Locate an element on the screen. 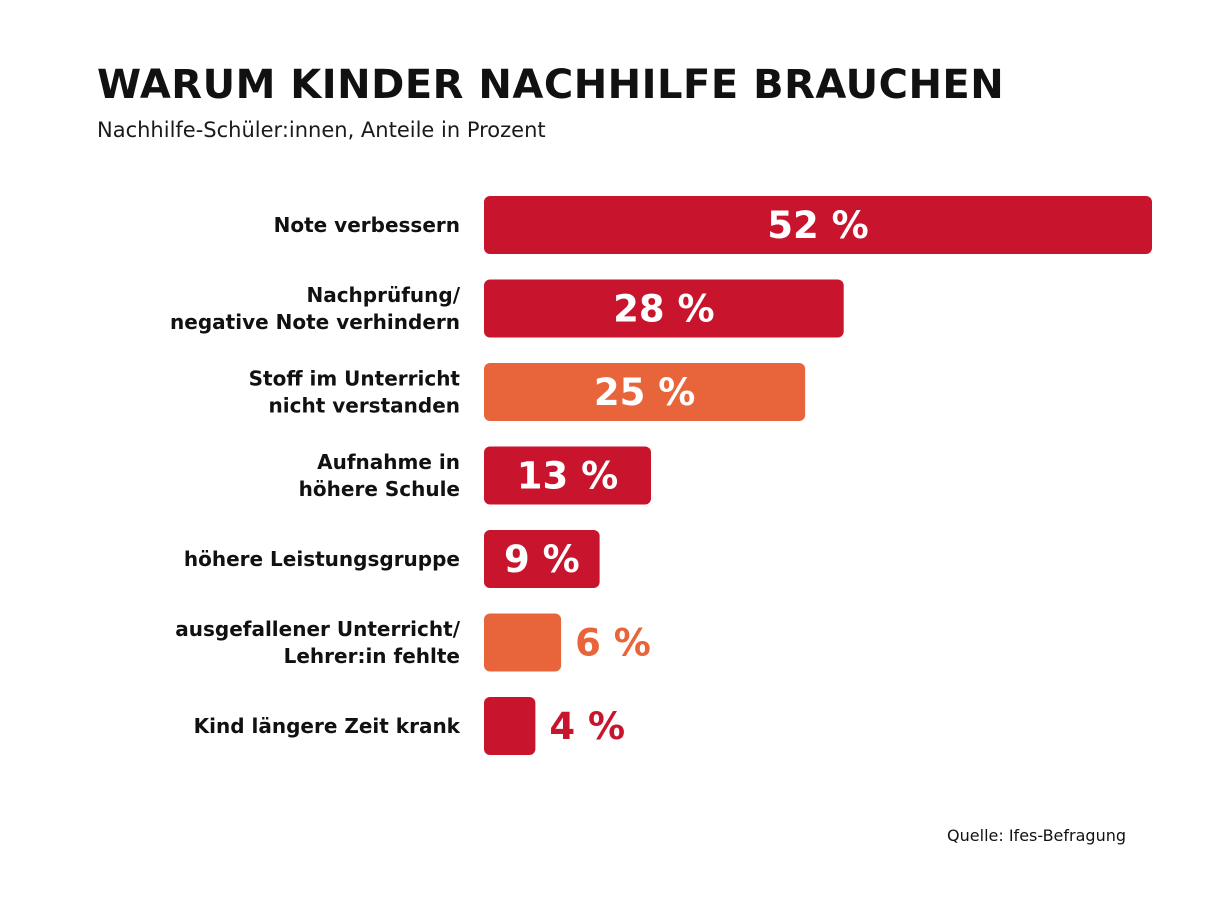 The width and height of the screenshot is (1220, 899). value-label-3: 25 % is located at coordinates (644, 392).